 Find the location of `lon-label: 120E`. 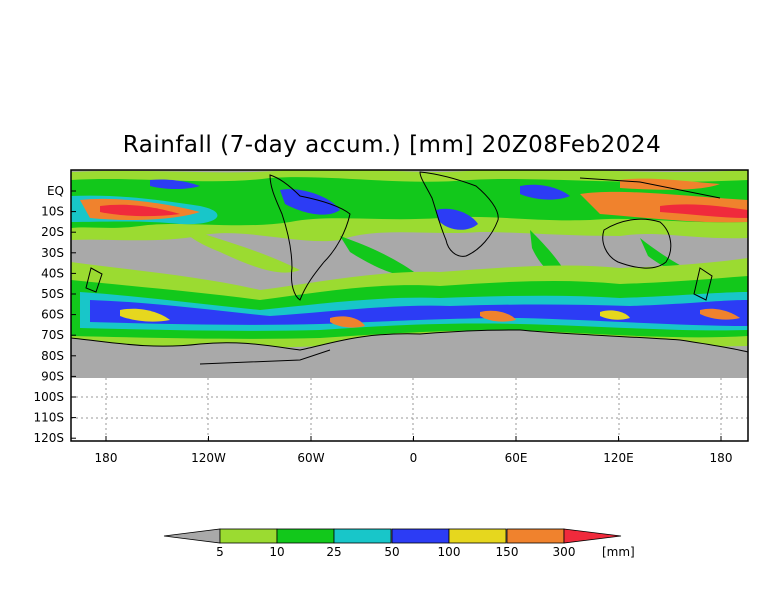

lon-label: 120E is located at coordinates (618, 458).